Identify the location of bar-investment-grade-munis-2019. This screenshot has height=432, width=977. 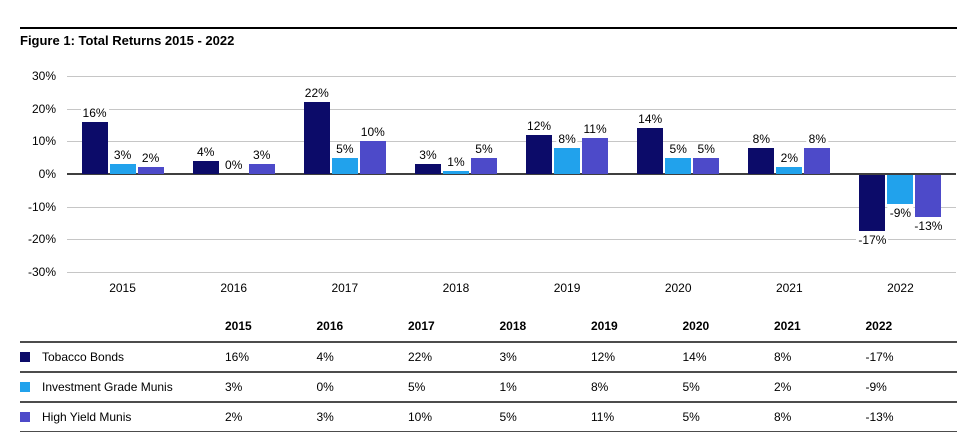
(567, 160).